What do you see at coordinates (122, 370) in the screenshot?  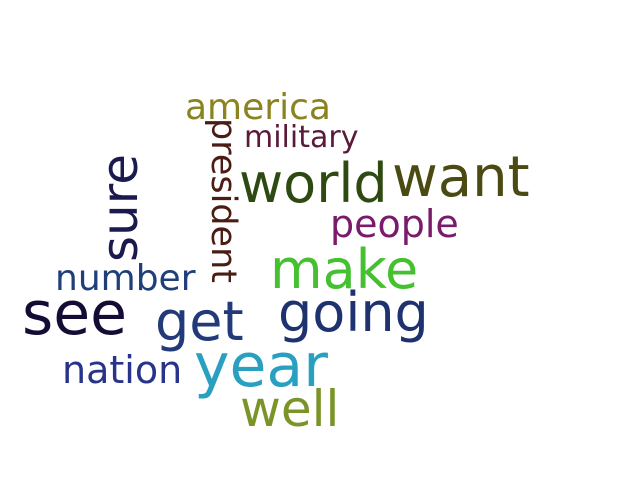 I see `word-nation: nation` at bounding box center [122, 370].